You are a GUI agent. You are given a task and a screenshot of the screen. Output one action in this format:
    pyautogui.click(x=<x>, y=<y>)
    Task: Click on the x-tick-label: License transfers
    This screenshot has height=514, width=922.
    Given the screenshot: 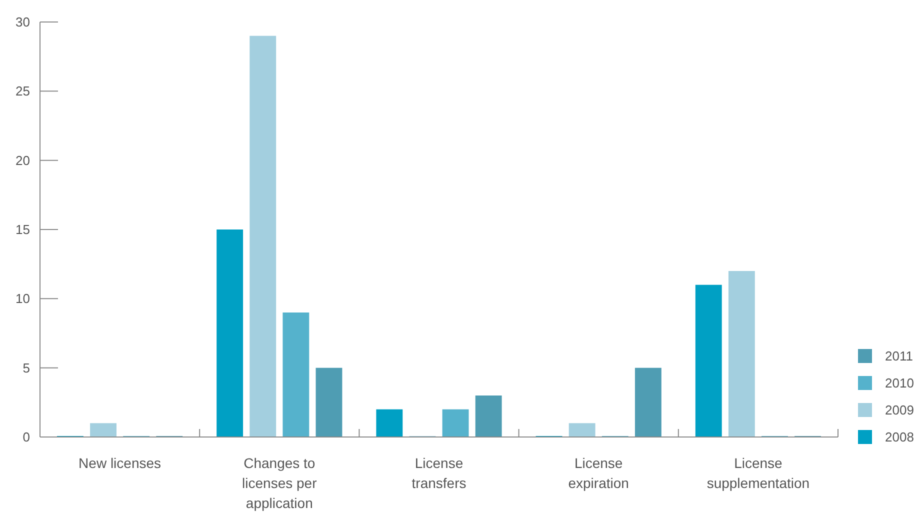 What is the action you would take?
    pyautogui.click(x=439, y=473)
    